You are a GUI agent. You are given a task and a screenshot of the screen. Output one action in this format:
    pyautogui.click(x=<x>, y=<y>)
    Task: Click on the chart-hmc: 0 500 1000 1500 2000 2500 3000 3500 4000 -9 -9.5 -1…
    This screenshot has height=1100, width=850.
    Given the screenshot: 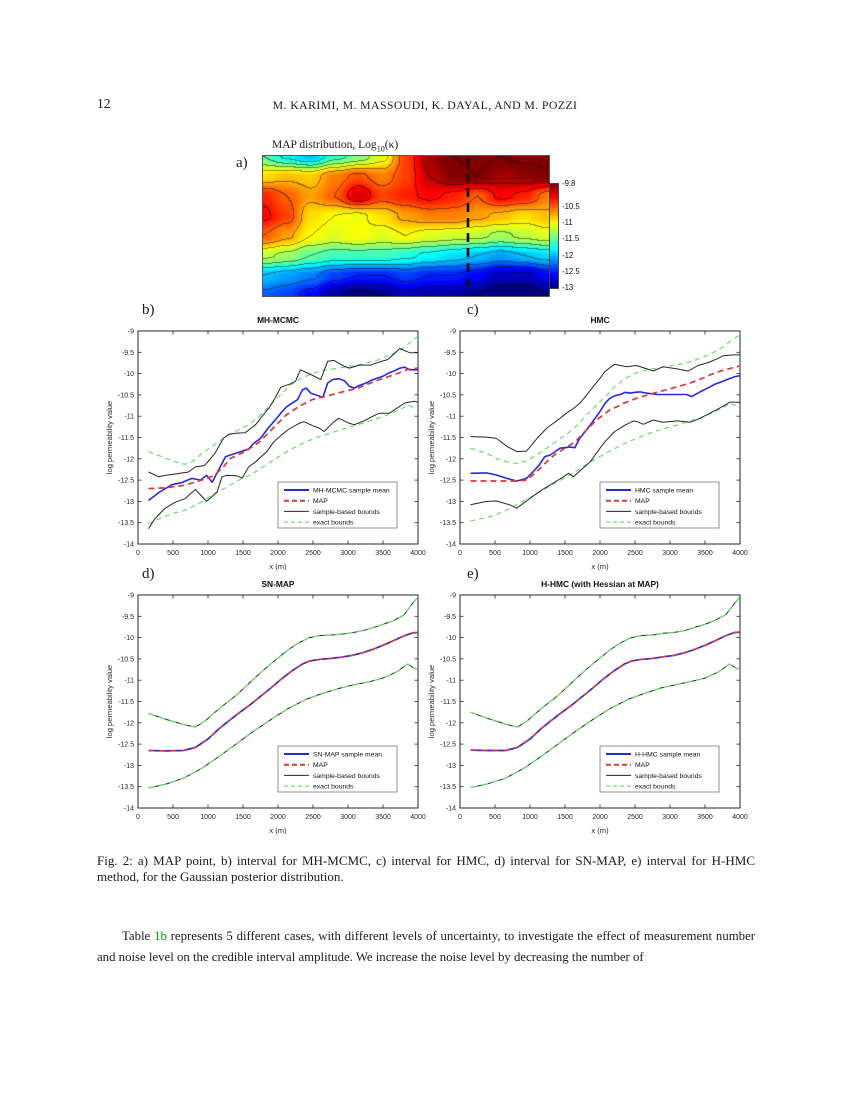 What is the action you would take?
    pyautogui.click(x=587, y=438)
    